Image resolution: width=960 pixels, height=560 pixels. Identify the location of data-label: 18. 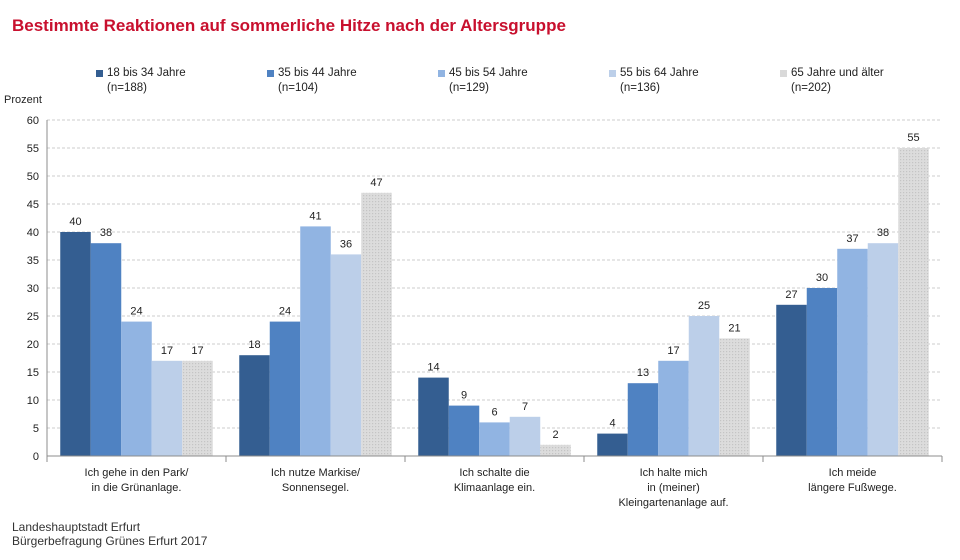
(254, 345).